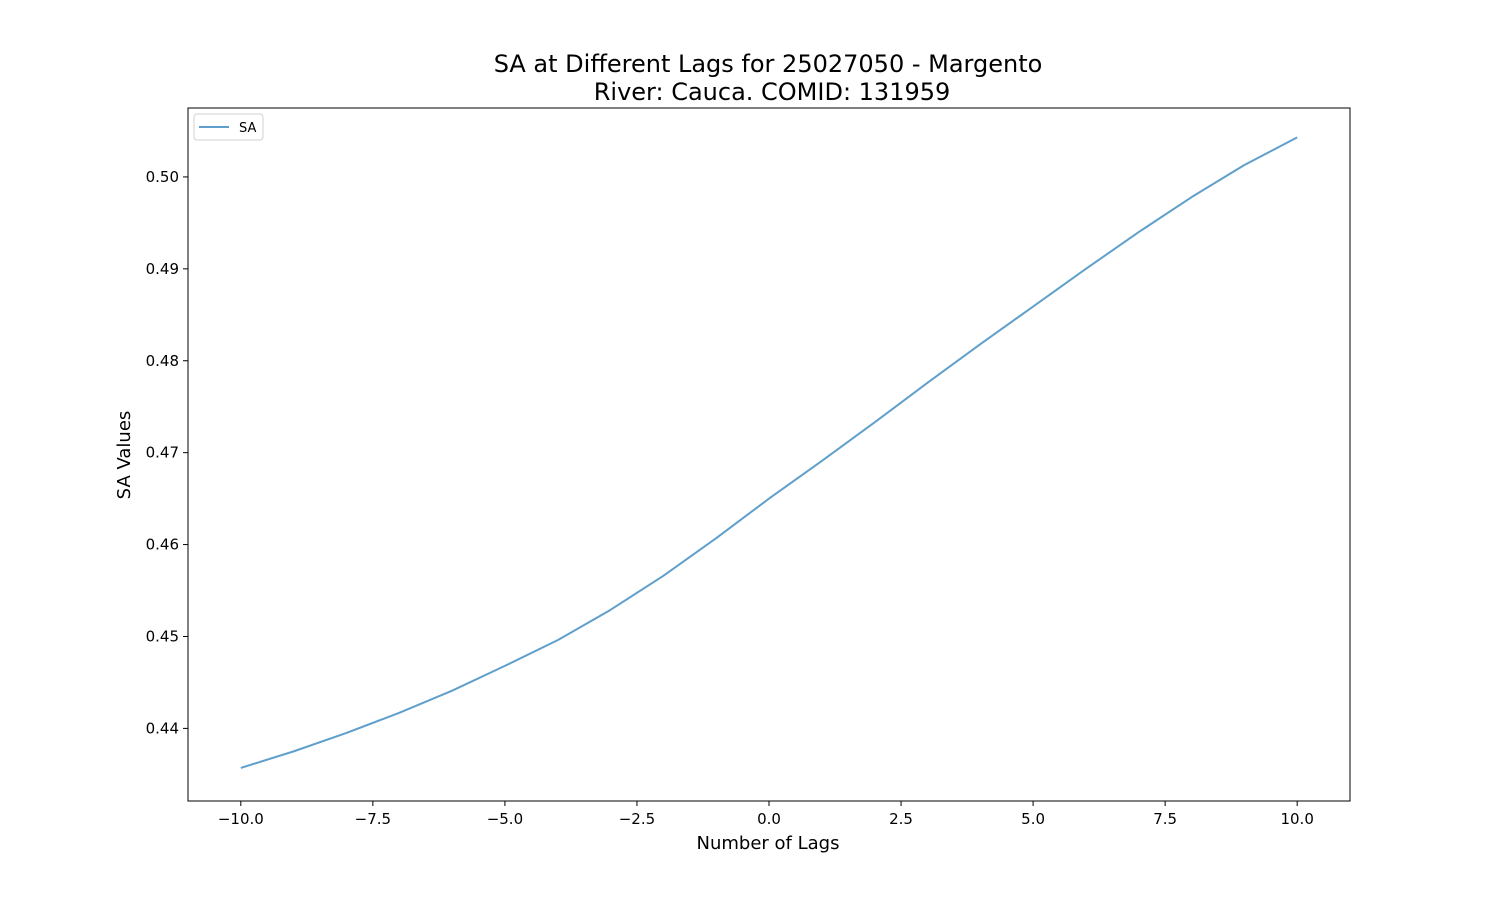 The width and height of the screenshot is (1500, 900). What do you see at coordinates (637, 819) in the screenshot?
I see `x-tick-label: −2.5` at bounding box center [637, 819].